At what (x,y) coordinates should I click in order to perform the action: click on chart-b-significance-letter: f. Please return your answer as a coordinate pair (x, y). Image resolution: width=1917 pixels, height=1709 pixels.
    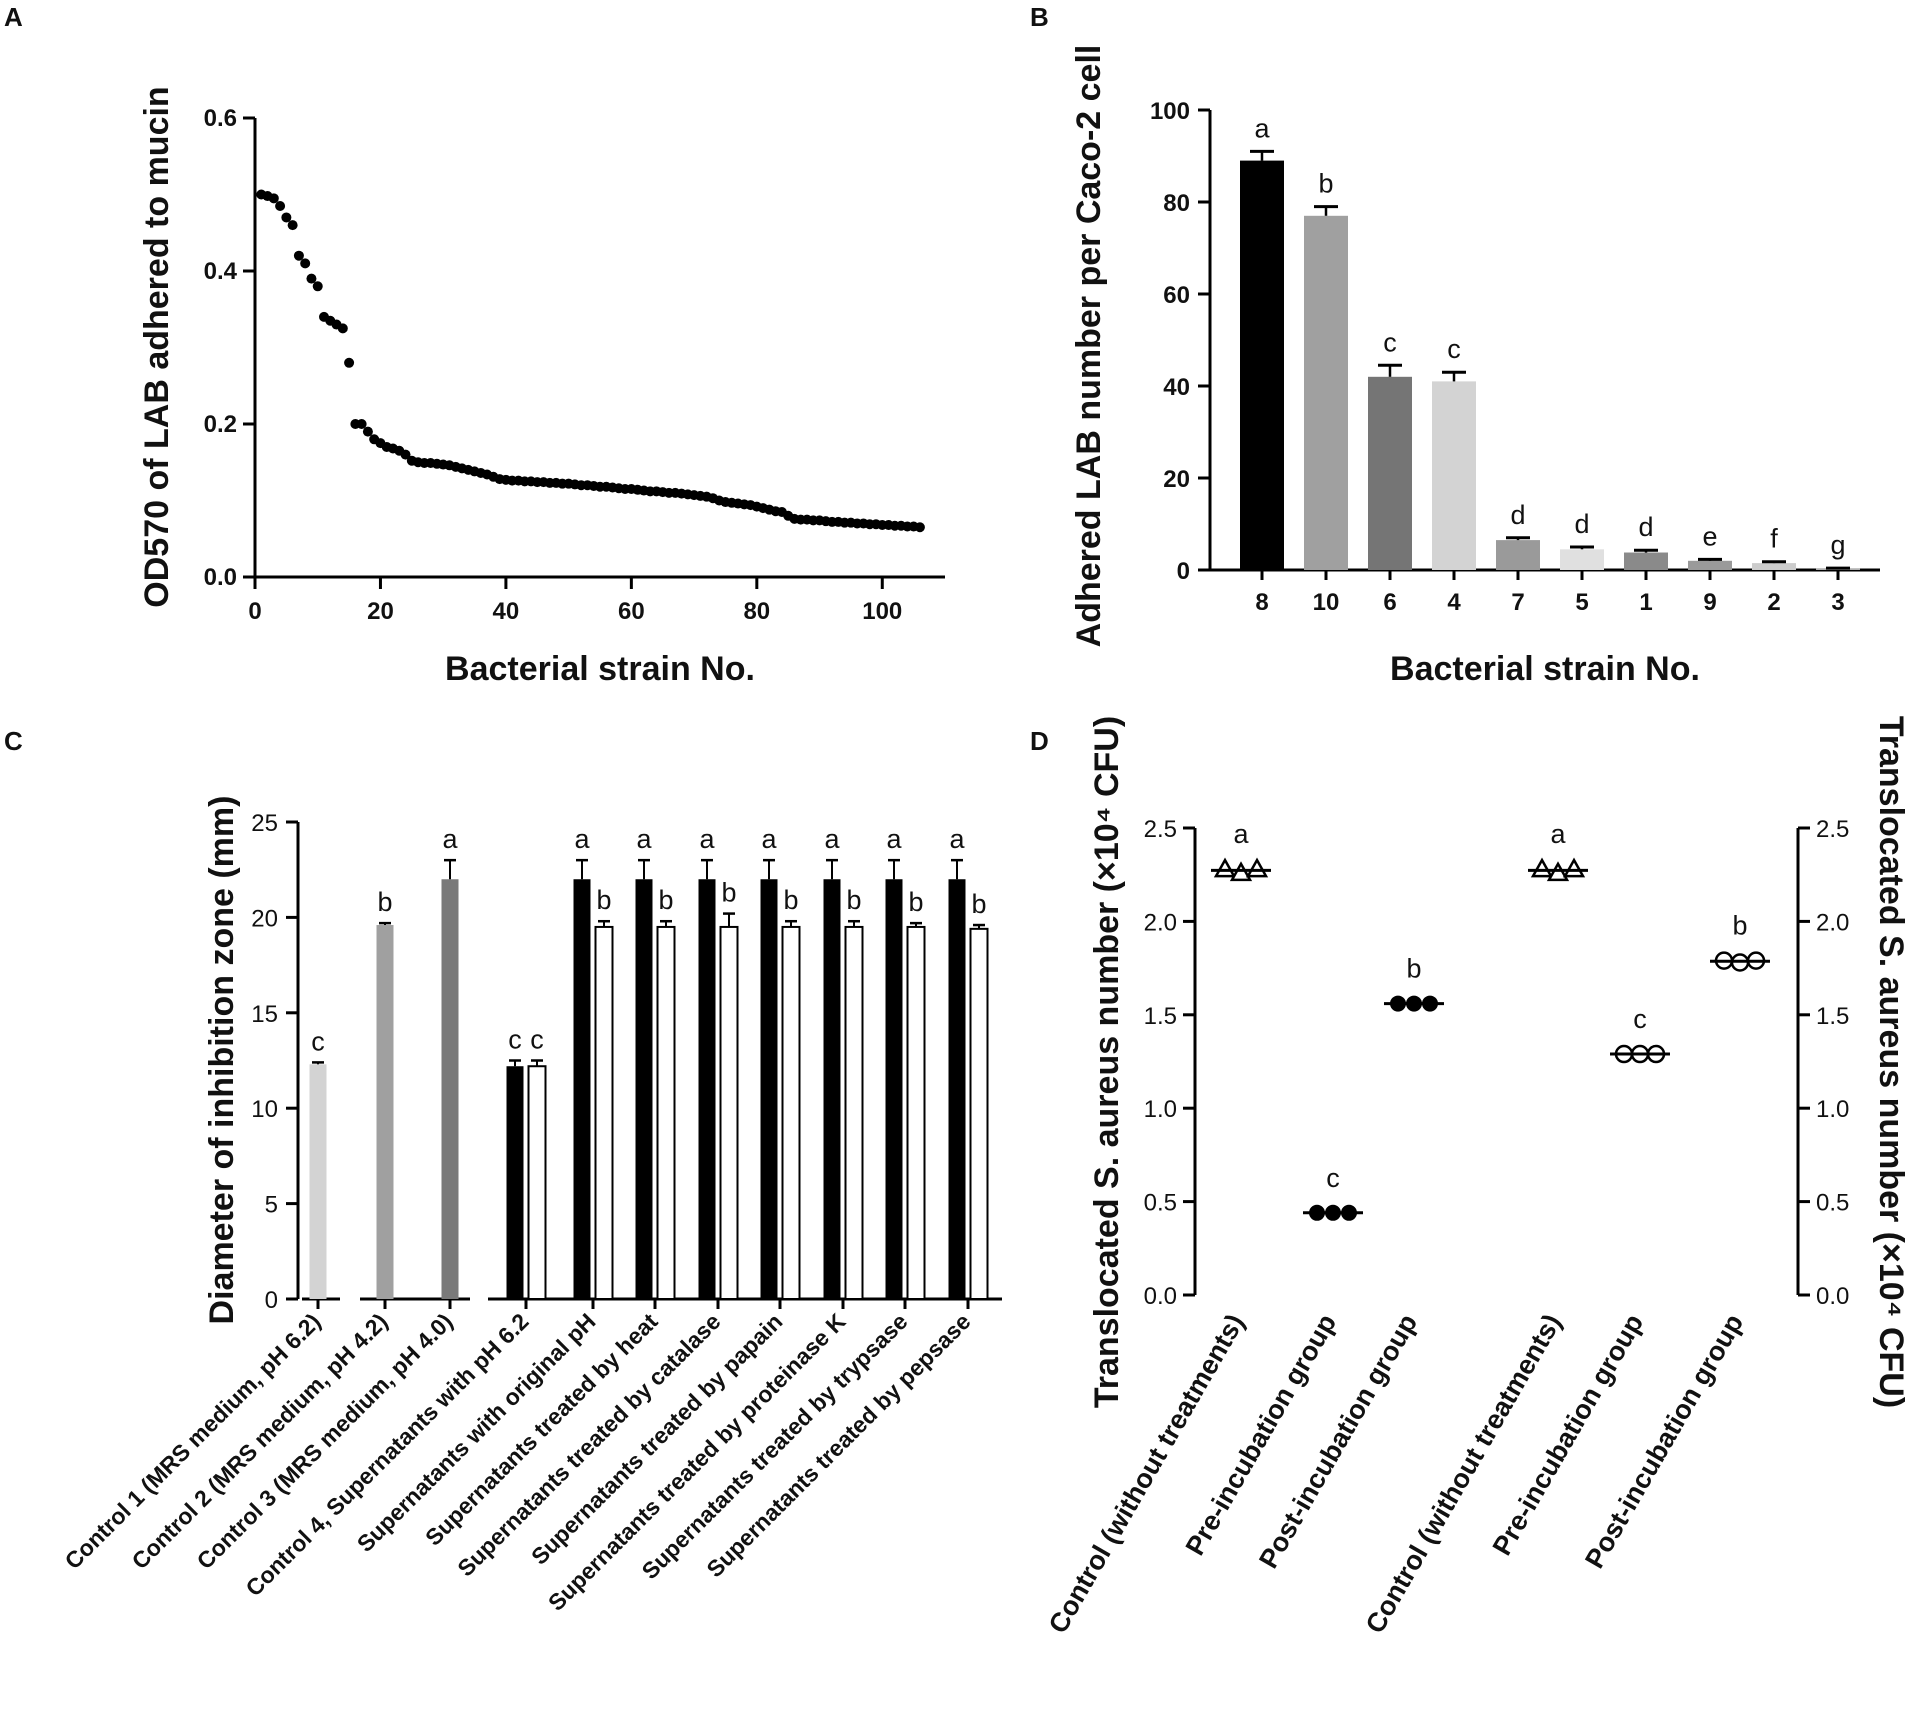
    Looking at the image, I should click on (1774, 539).